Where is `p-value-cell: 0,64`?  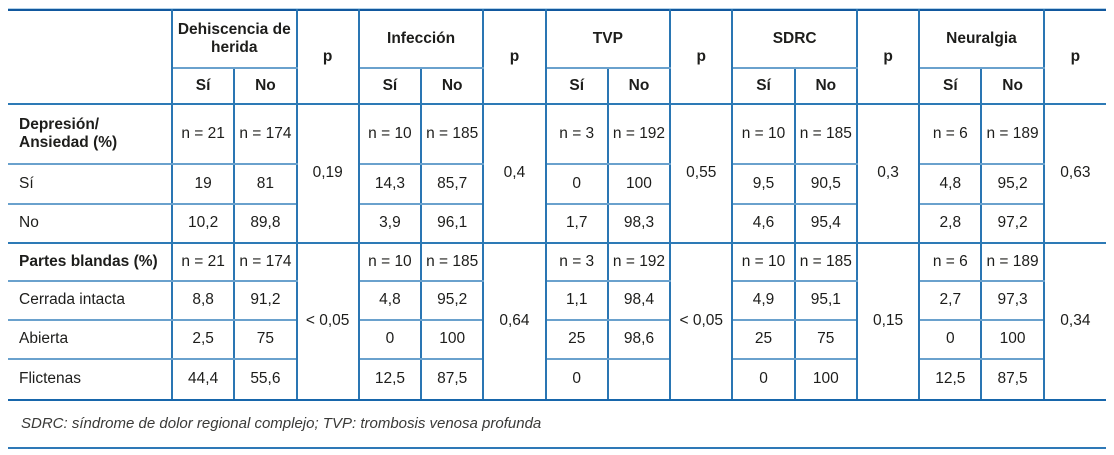
p-value-cell: 0,64 is located at coordinates (514, 322).